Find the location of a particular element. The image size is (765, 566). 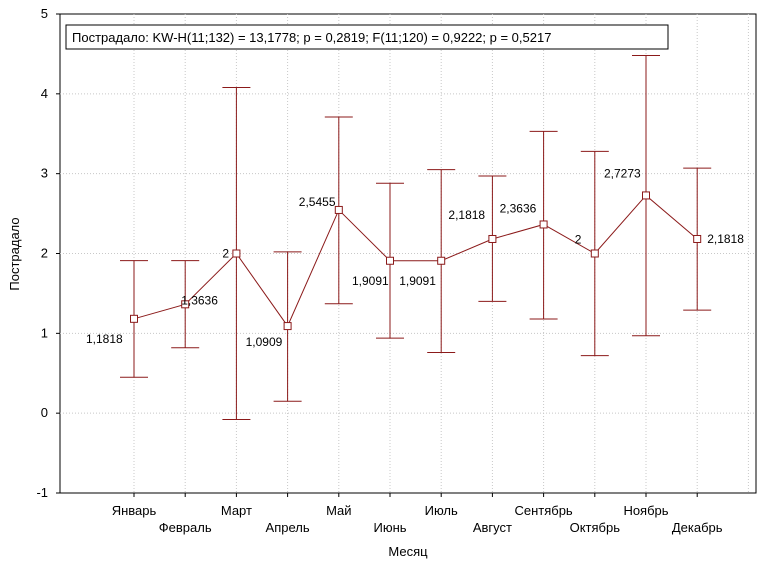

x-tick-label: Апрель is located at coordinates (288, 527).